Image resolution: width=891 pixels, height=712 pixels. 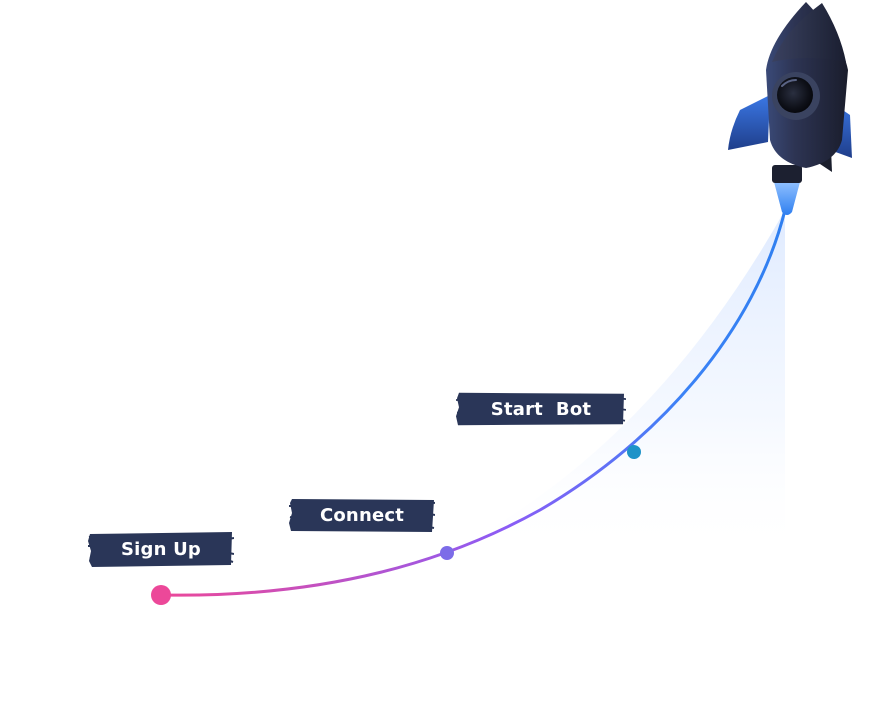 What do you see at coordinates (809, 32) in the screenshot?
I see `rocket-nose` at bounding box center [809, 32].